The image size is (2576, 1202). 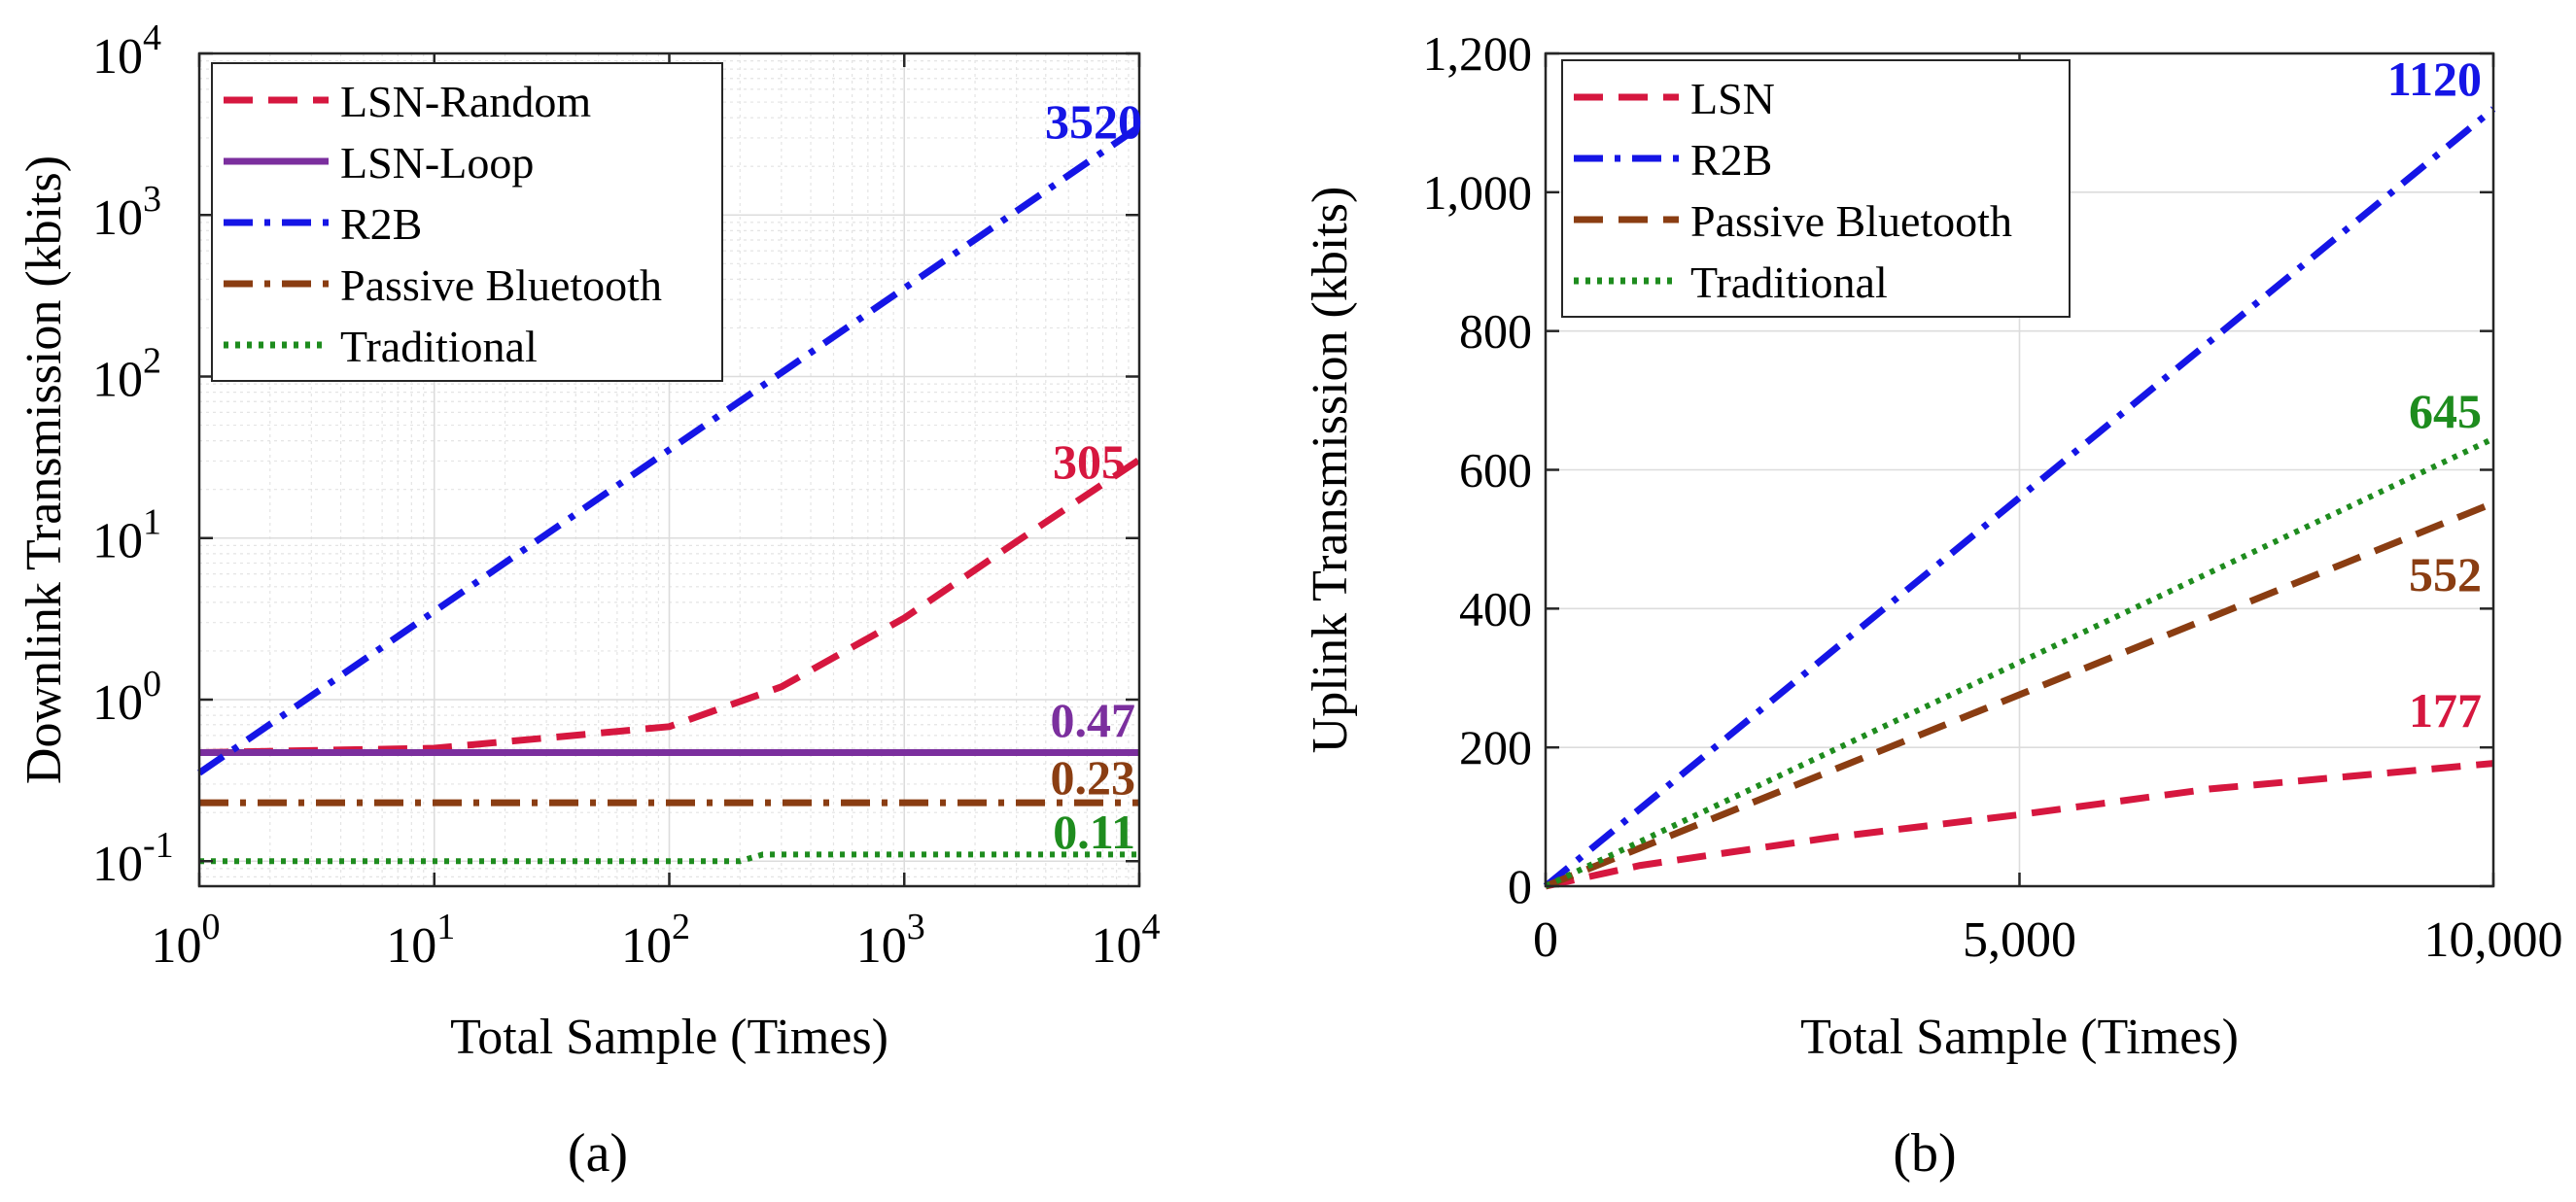 I want to click on series-end-label: 0.11, so click(x=1094, y=832).